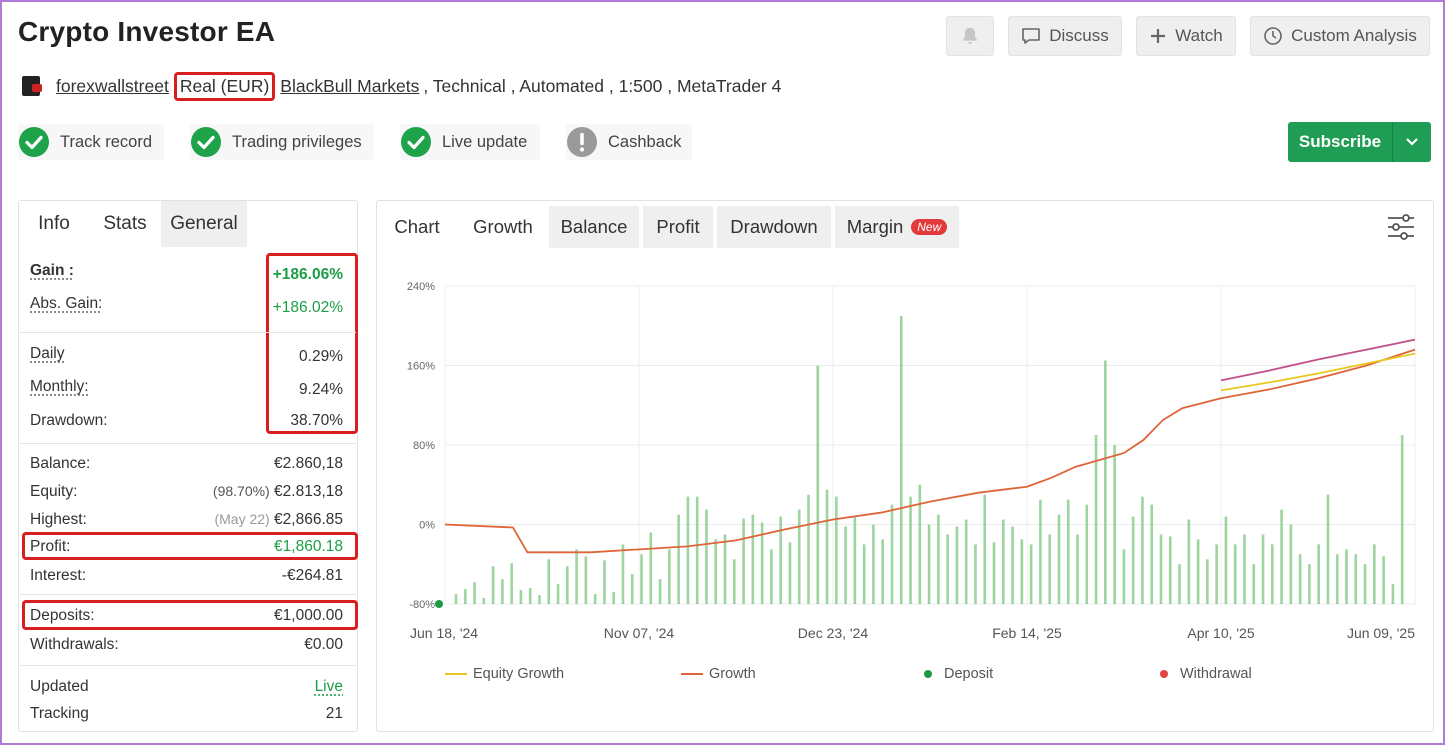  What do you see at coordinates (1354, 35) in the screenshot?
I see `custom-analysis-label: Custom Analysis` at bounding box center [1354, 35].